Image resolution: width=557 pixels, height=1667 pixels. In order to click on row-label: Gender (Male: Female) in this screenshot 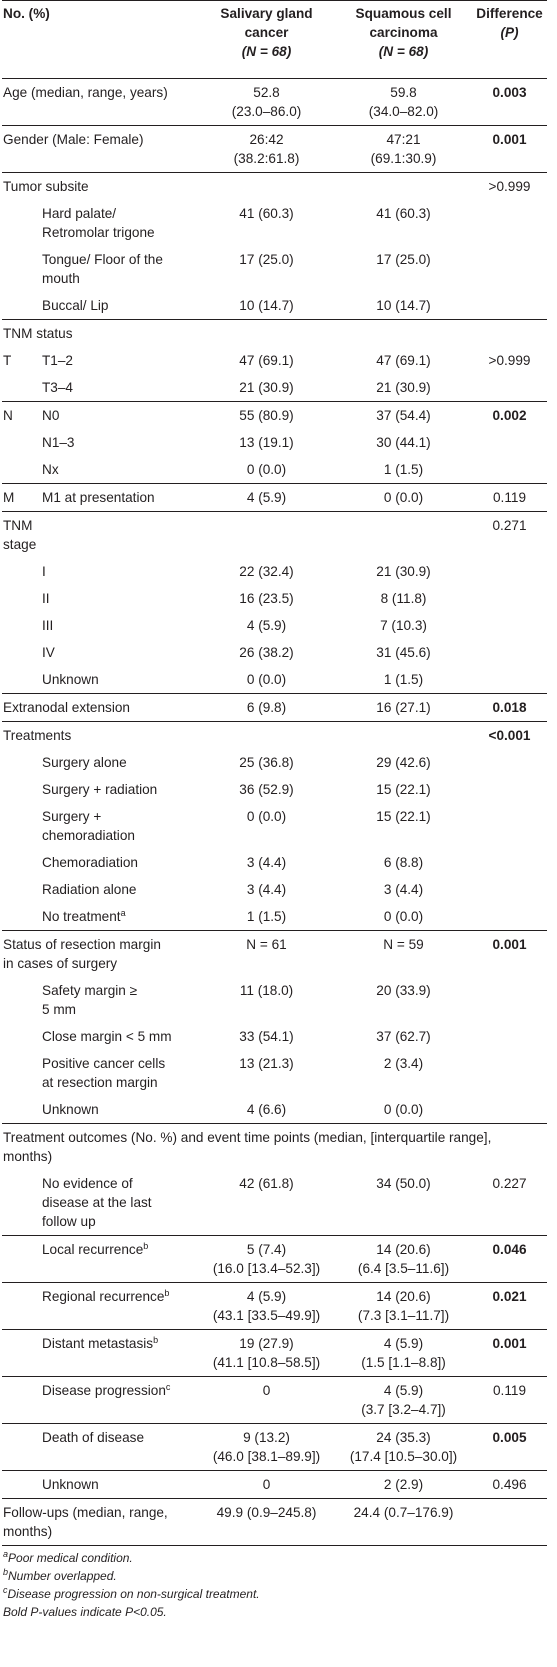, I will do `click(100, 149)`.